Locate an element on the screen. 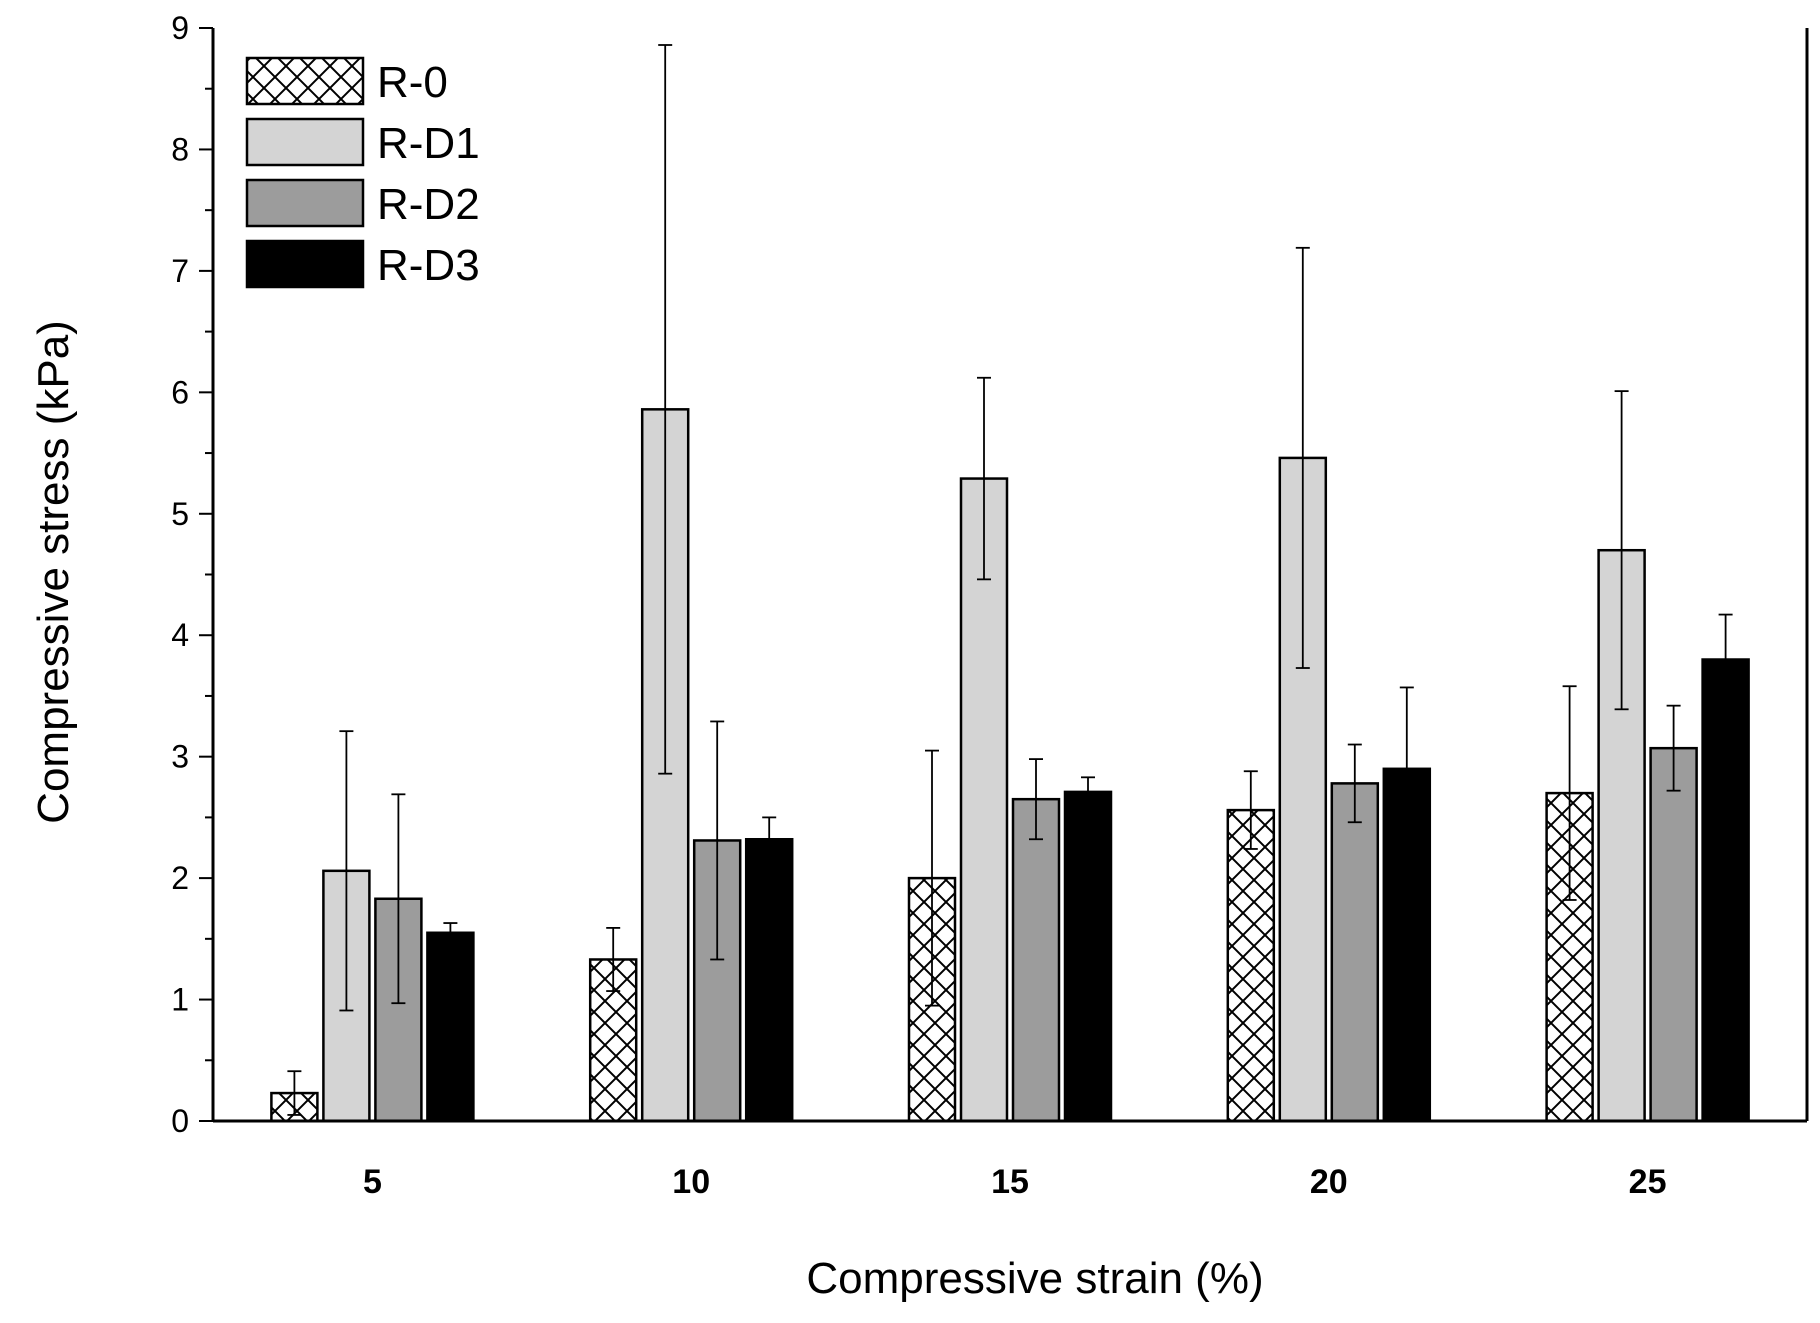 Image resolution: width=1820 pixels, height=1323 pixels. legend-label-r-d3: R-D3 is located at coordinates (428, 265).